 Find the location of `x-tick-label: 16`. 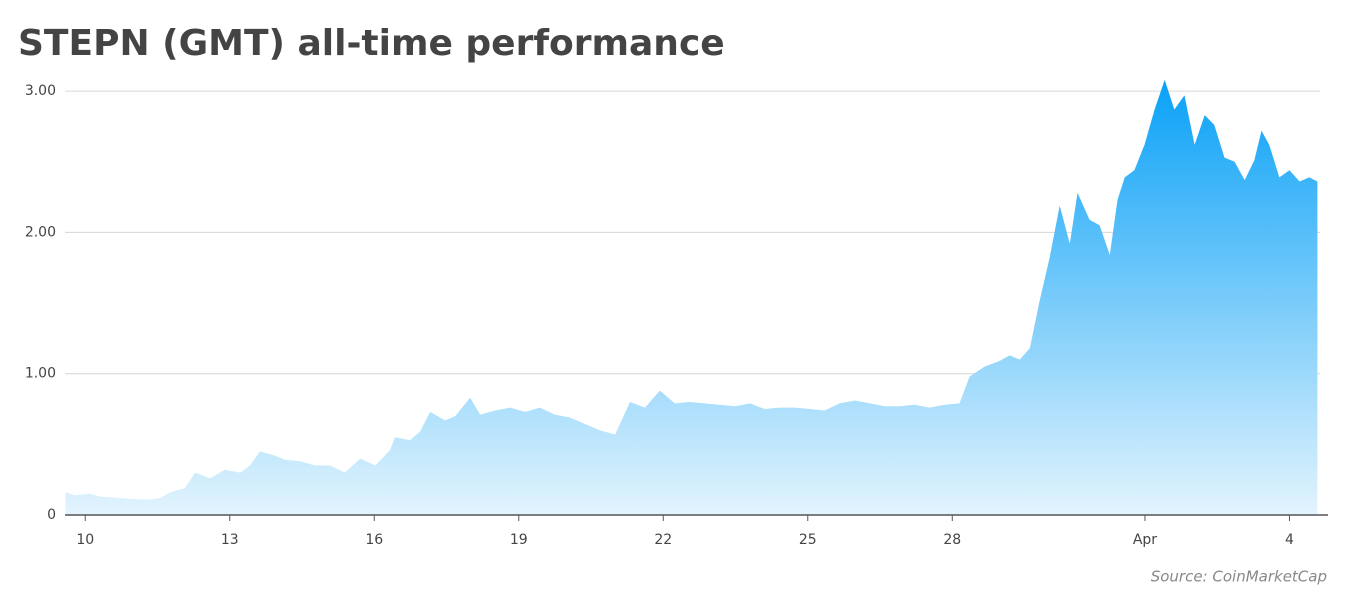

x-tick-label: 16 is located at coordinates (374, 540).